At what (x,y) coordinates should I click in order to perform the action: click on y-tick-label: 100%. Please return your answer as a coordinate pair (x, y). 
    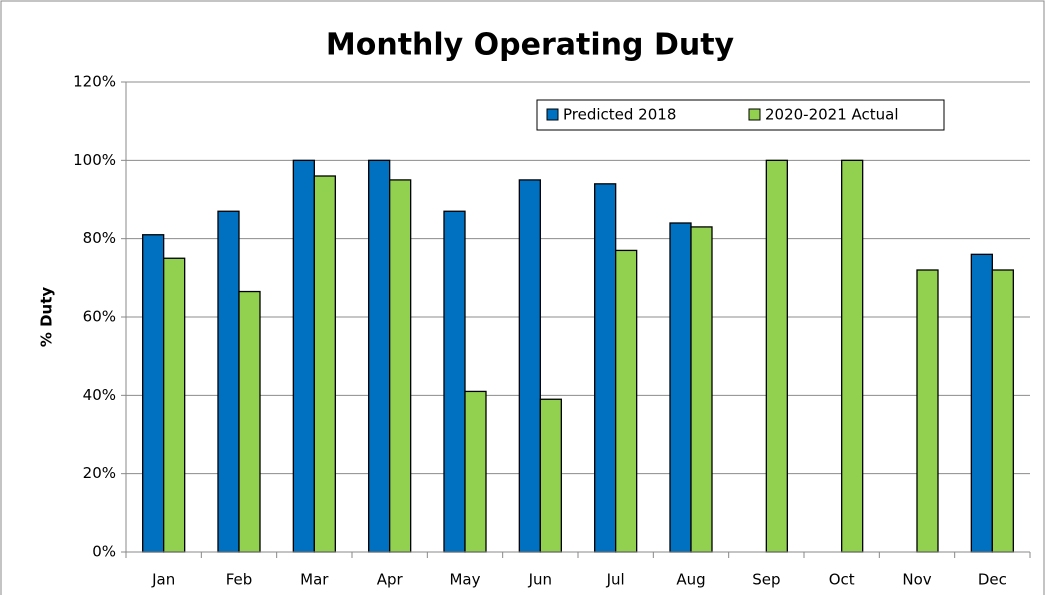
    Looking at the image, I should click on (94, 160).